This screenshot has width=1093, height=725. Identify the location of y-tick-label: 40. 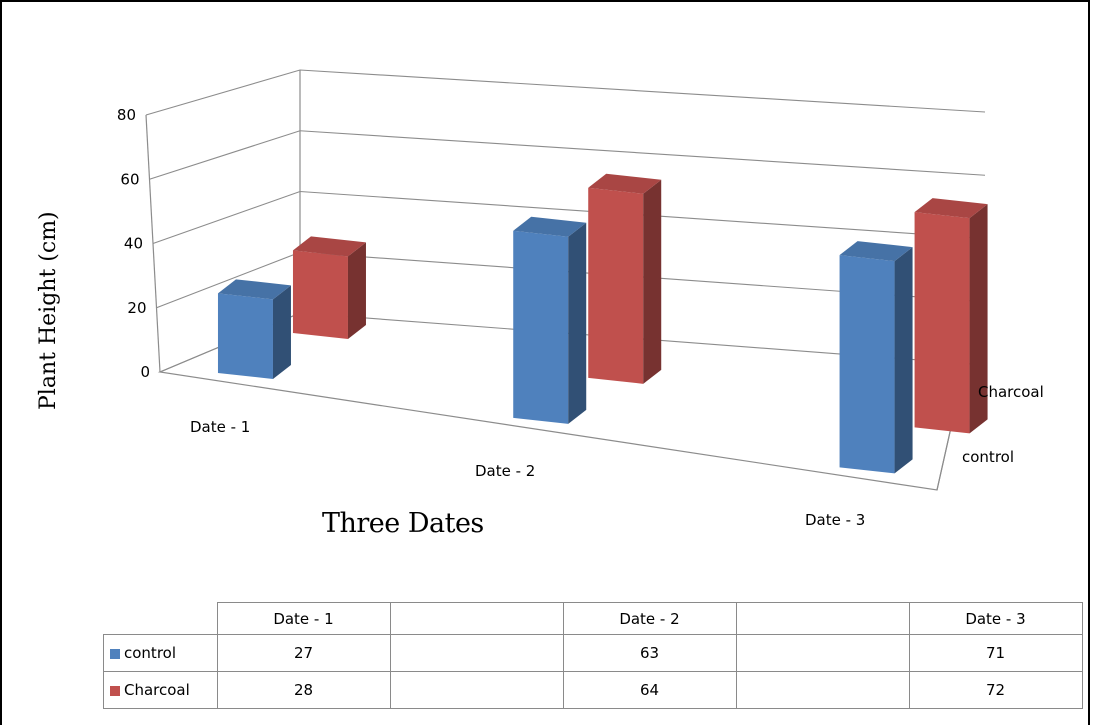
(133, 244).